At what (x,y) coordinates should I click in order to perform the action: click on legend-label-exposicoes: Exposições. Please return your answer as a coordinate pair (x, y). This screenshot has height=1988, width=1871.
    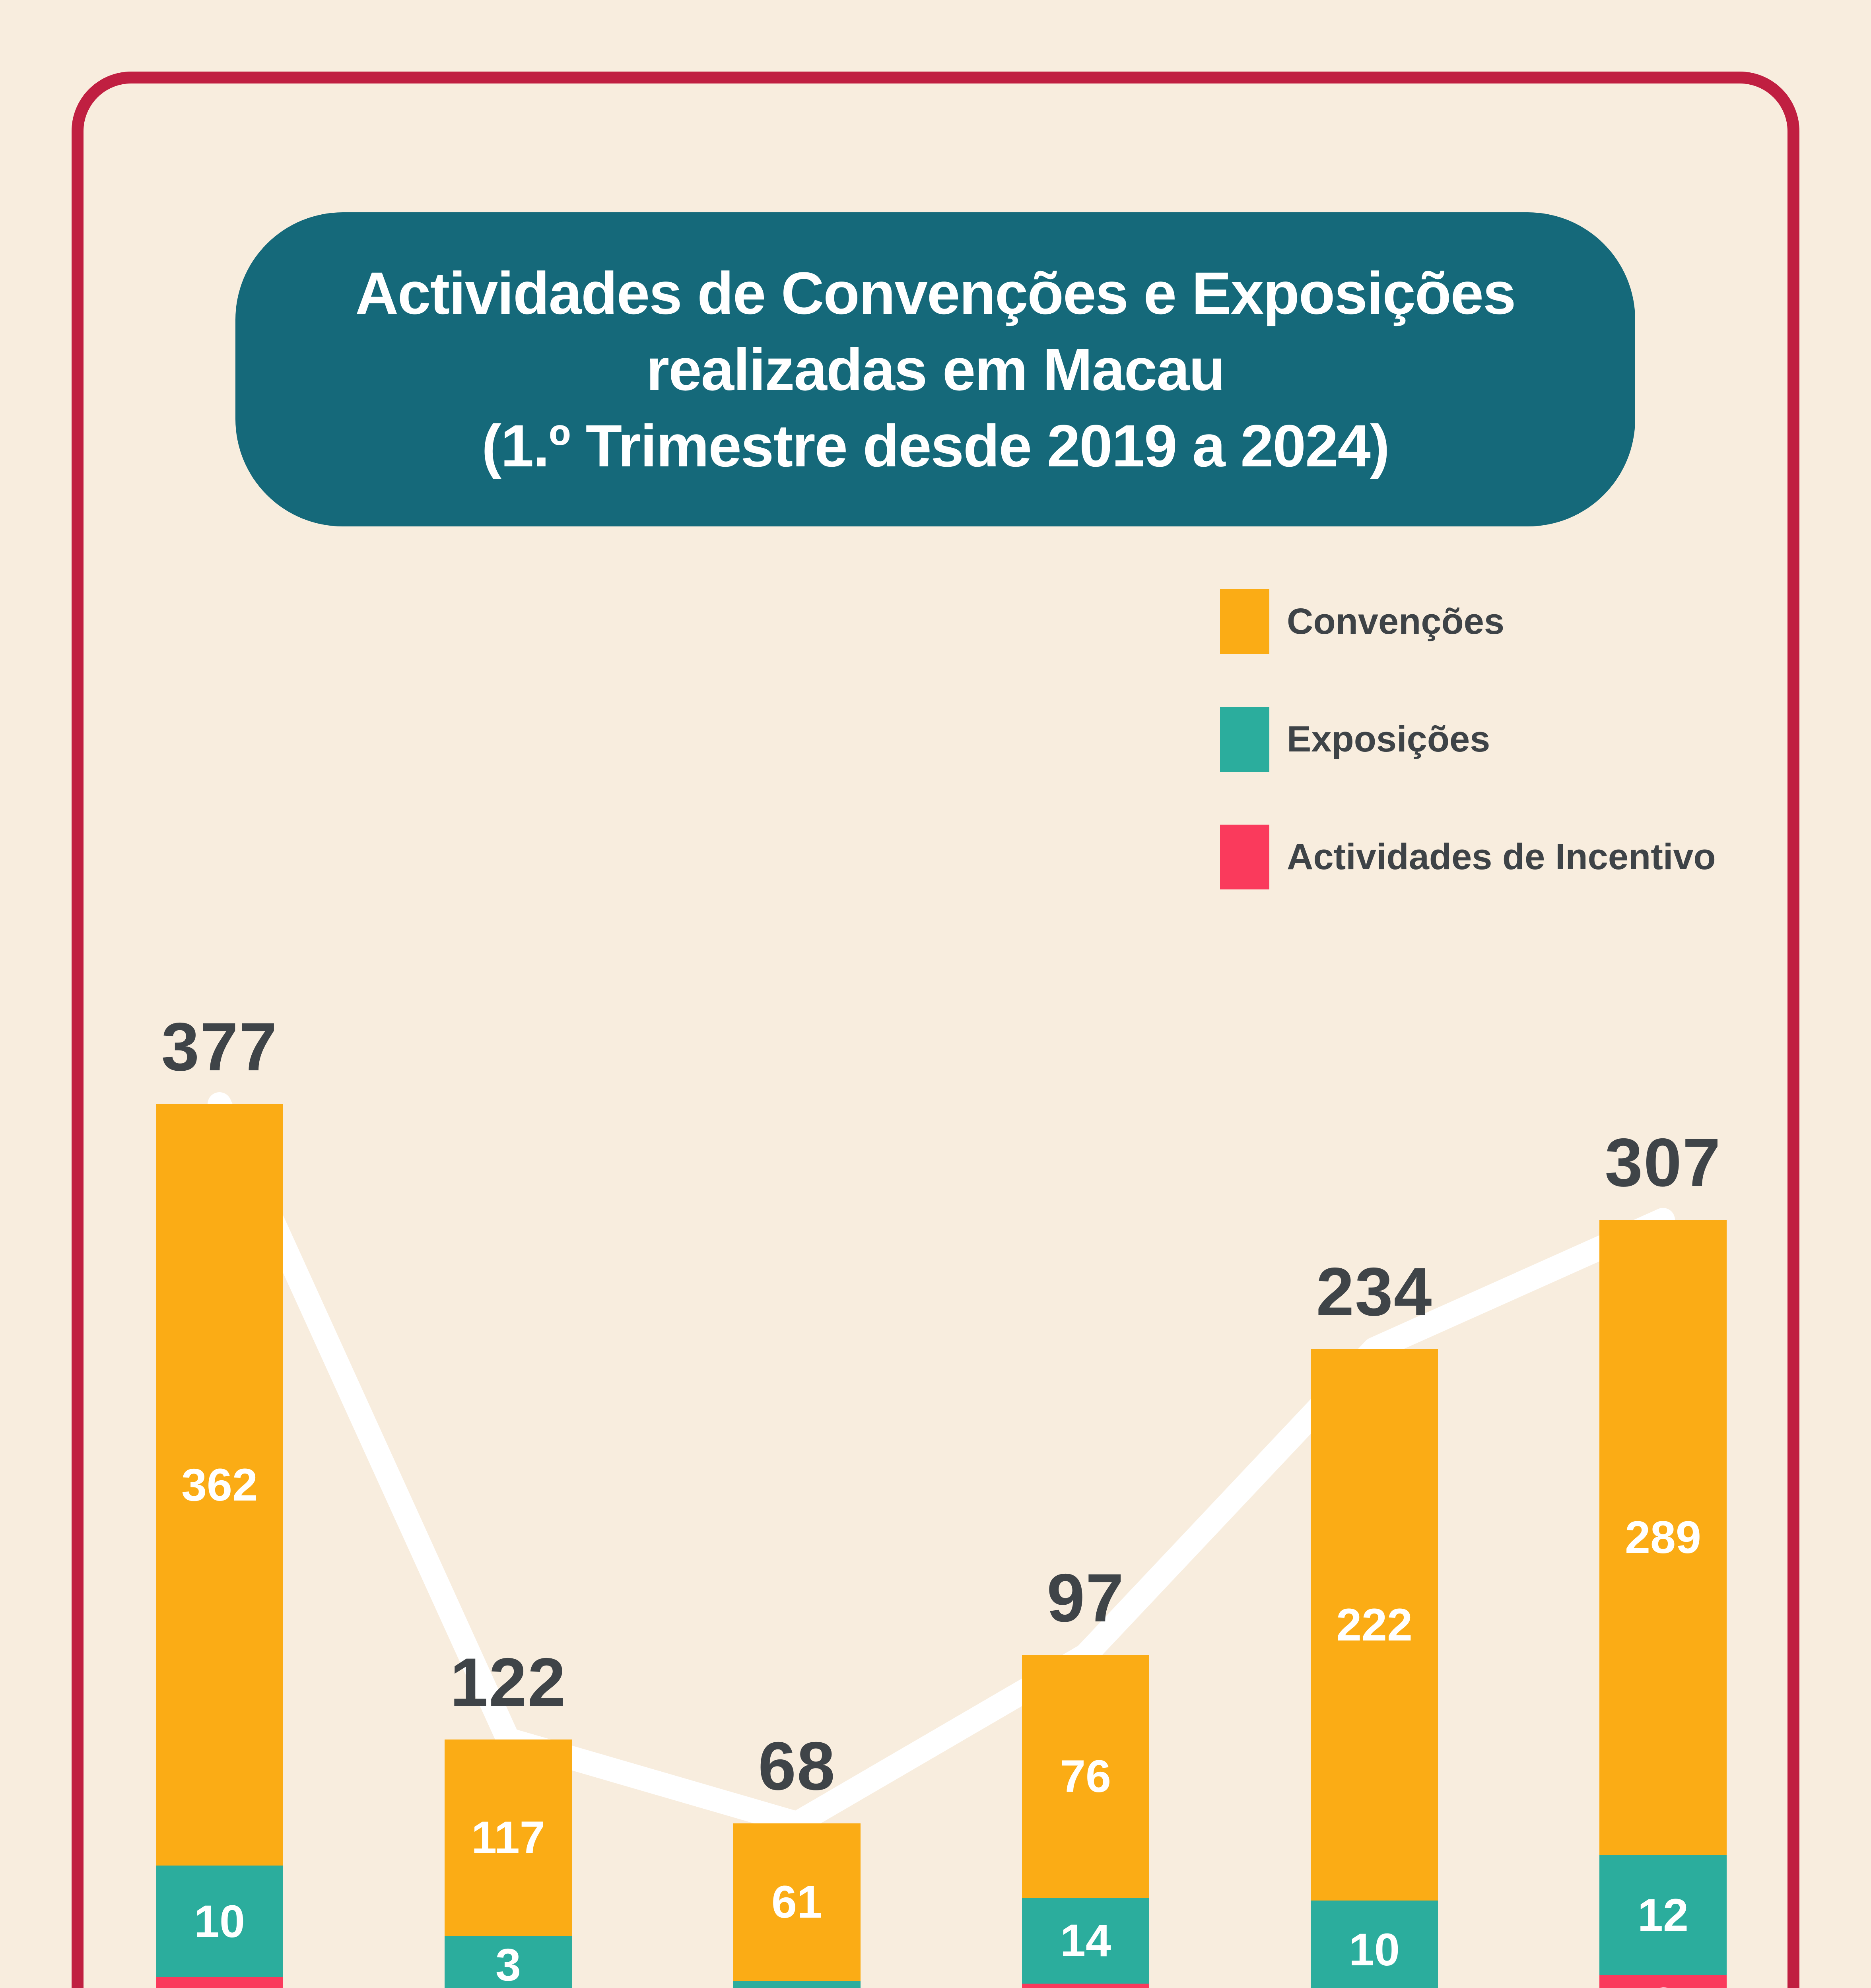
    Looking at the image, I should click on (1389, 739).